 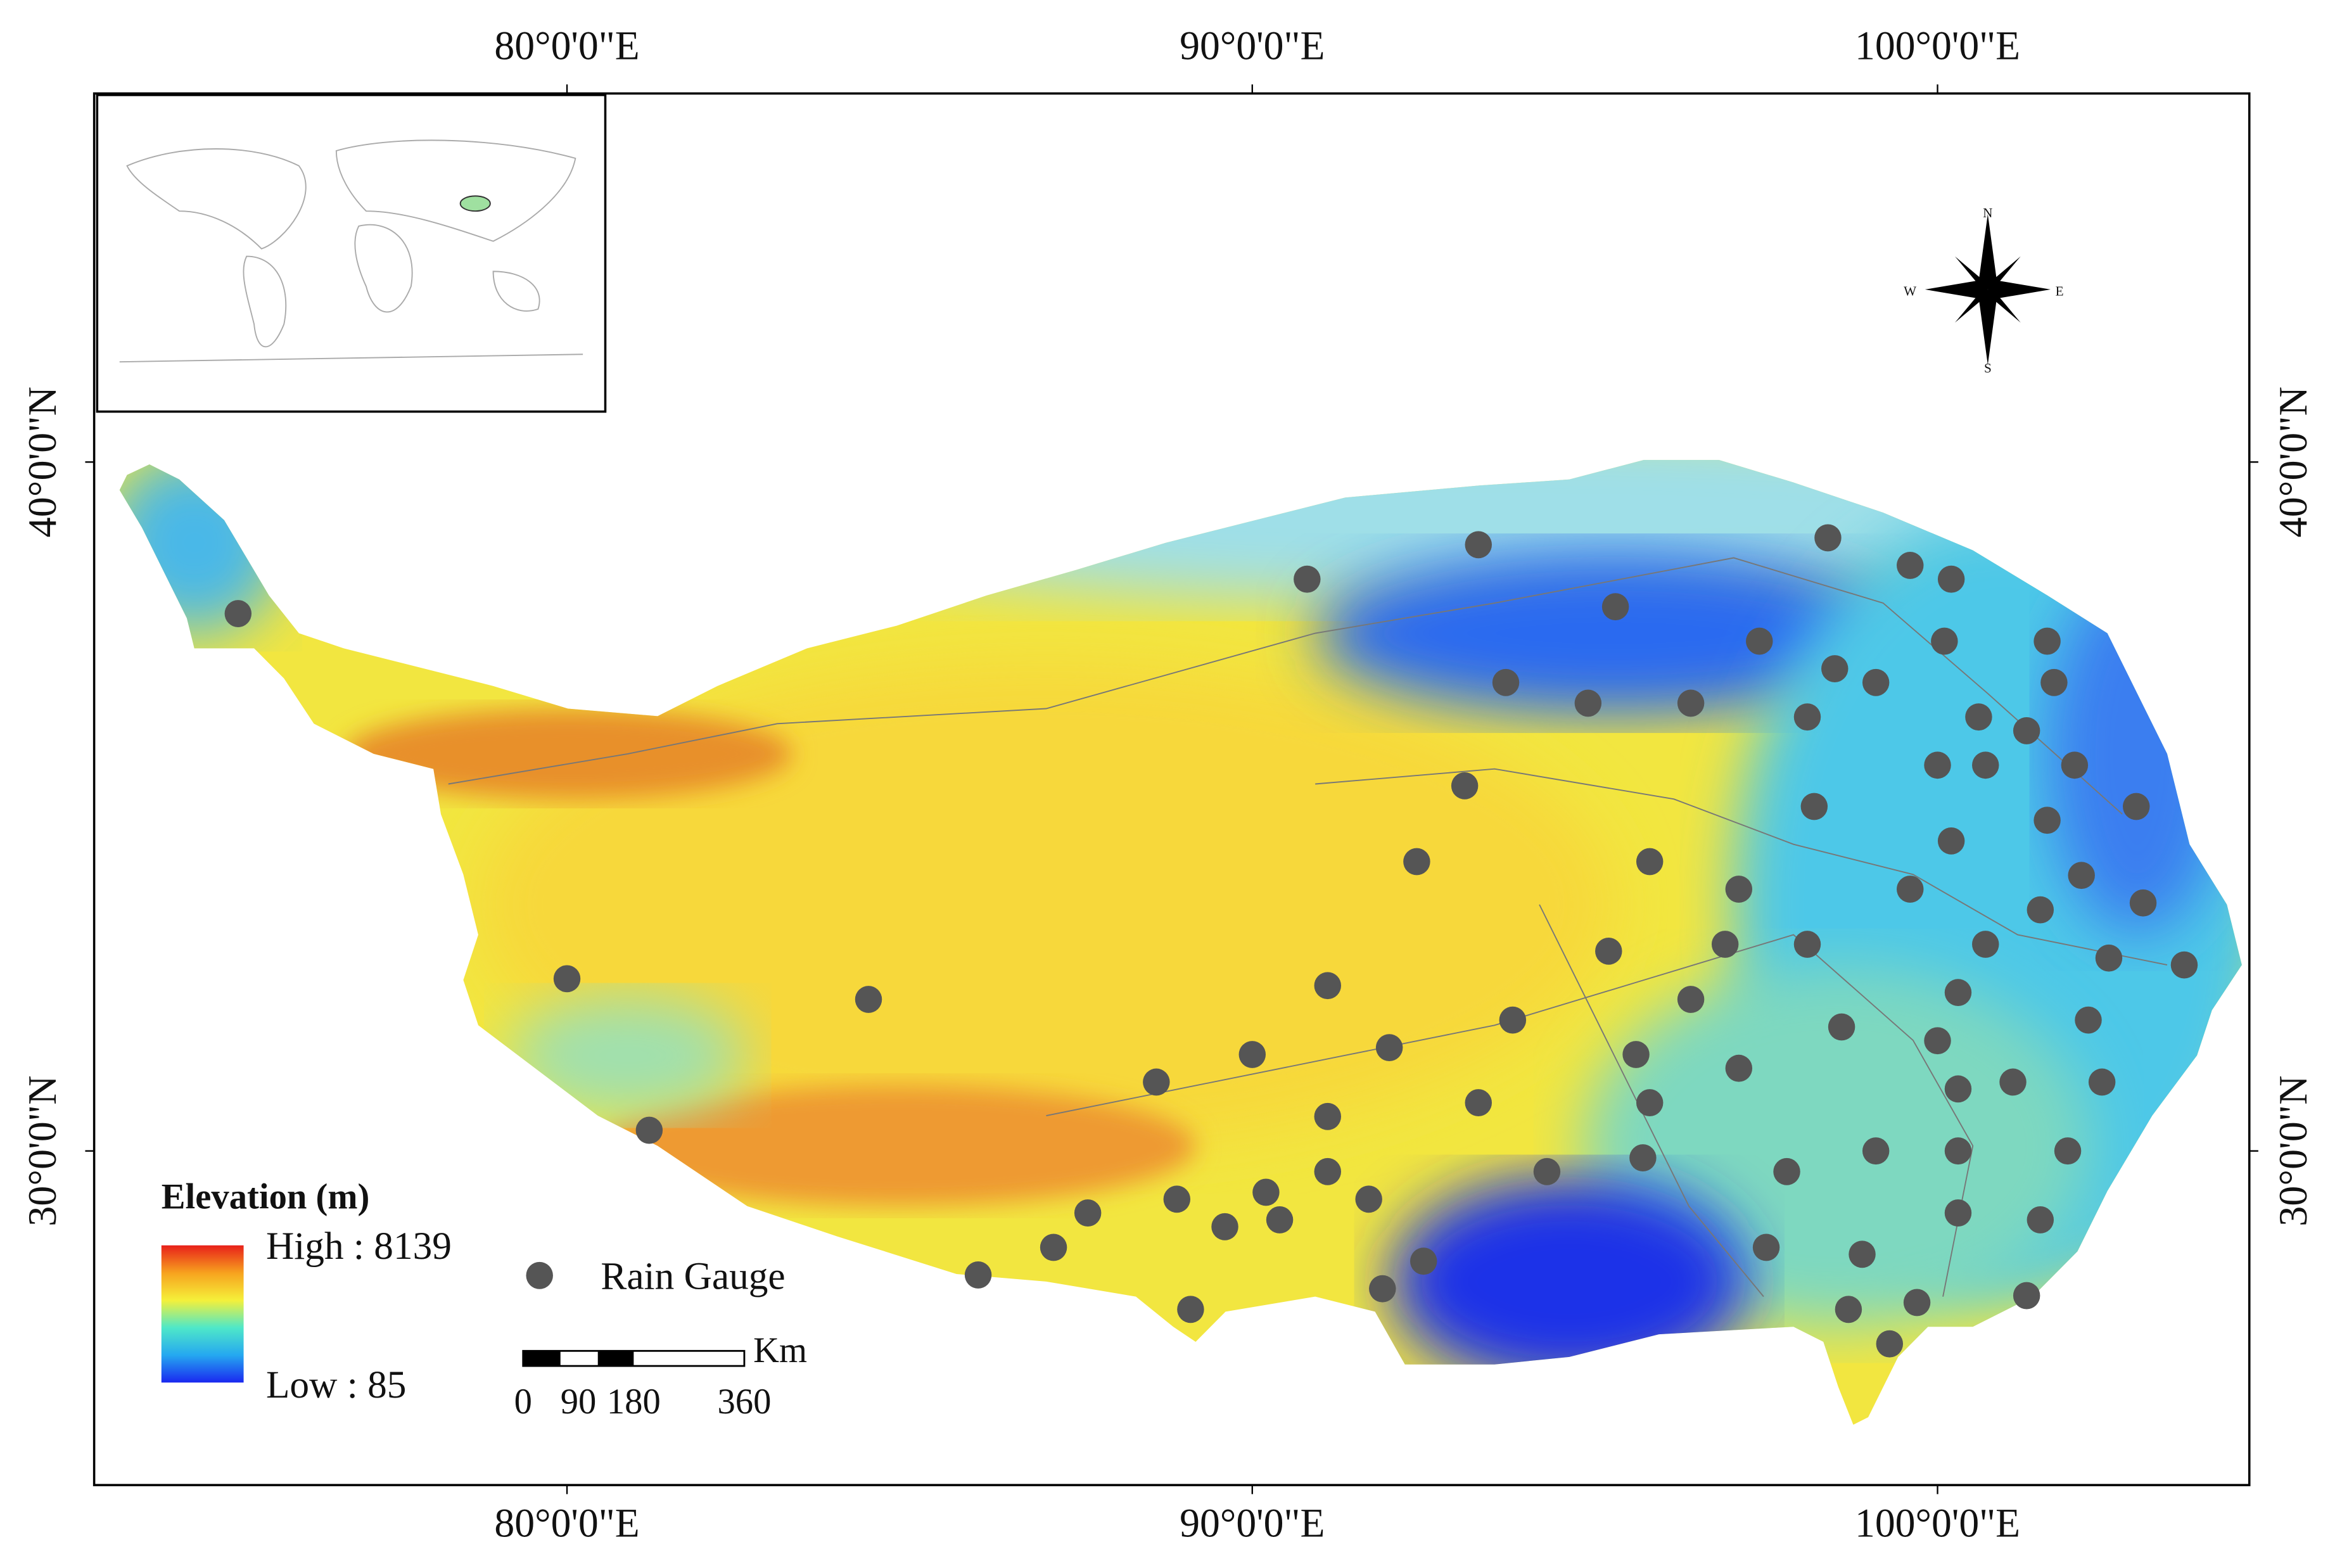 I want to click on x-tick-label-top: 100°0'0"E, so click(x=1937, y=45).